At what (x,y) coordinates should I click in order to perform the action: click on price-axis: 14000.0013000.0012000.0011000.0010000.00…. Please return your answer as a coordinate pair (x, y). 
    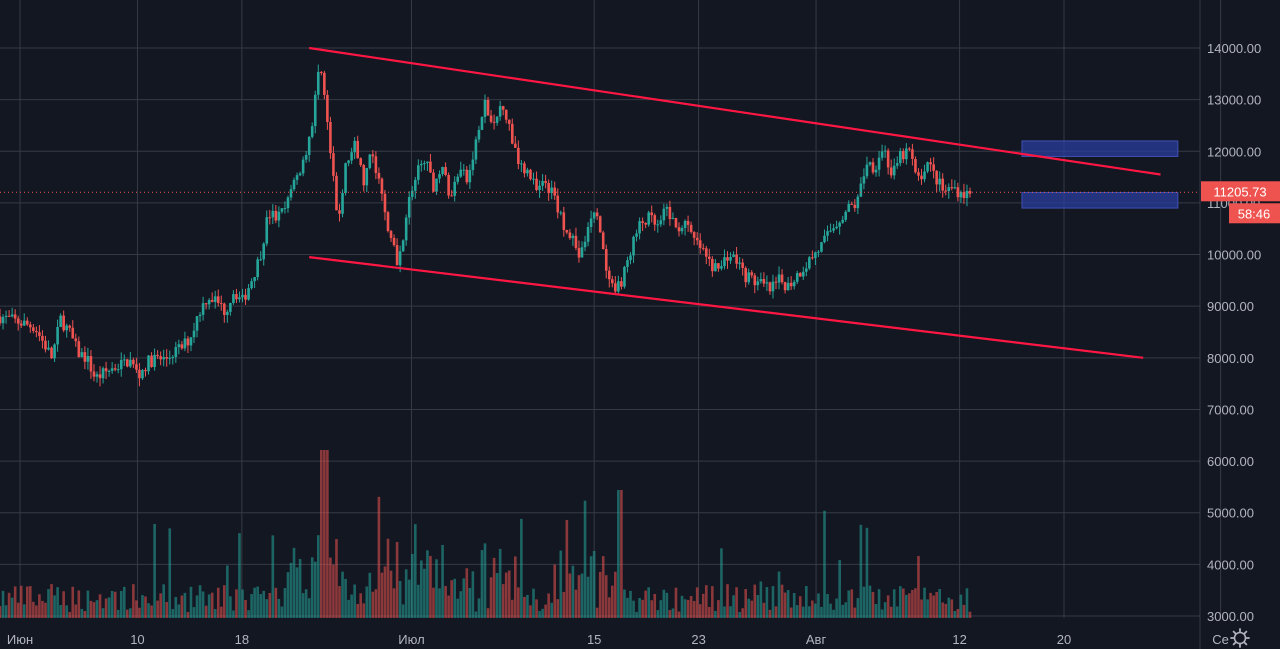
    Looking at the image, I should click on (1234, 332).